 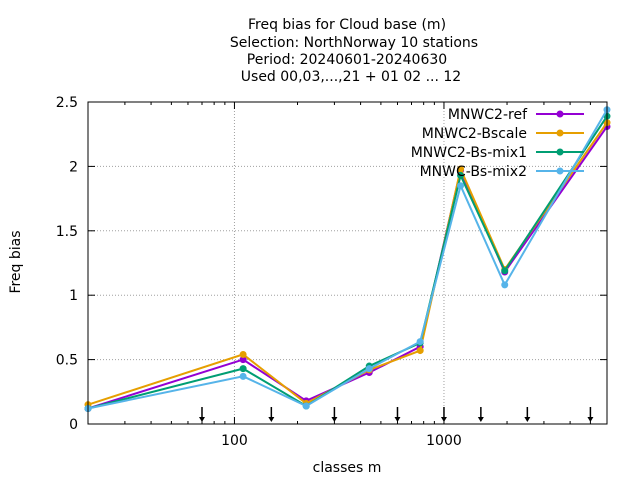 What do you see at coordinates (73, 296) in the screenshot?
I see `y-tick-label: 1` at bounding box center [73, 296].